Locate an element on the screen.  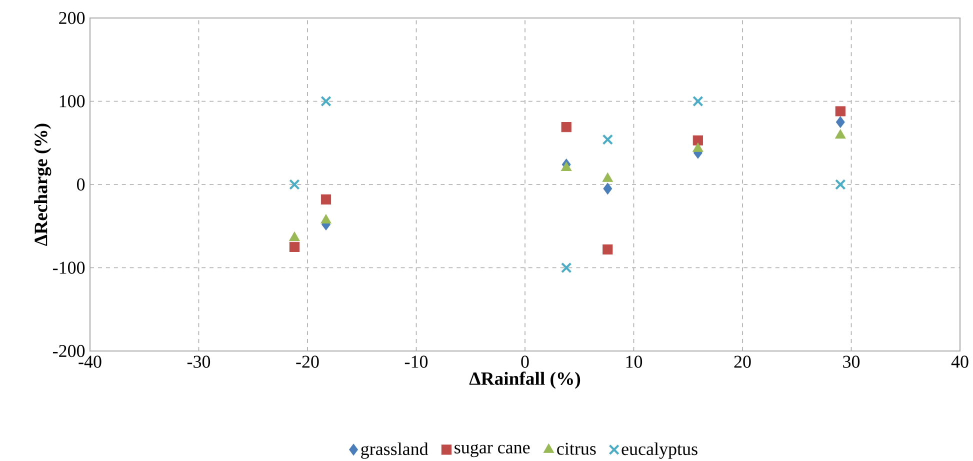
x-tick-label: 10 is located at coordinates (634, 362).